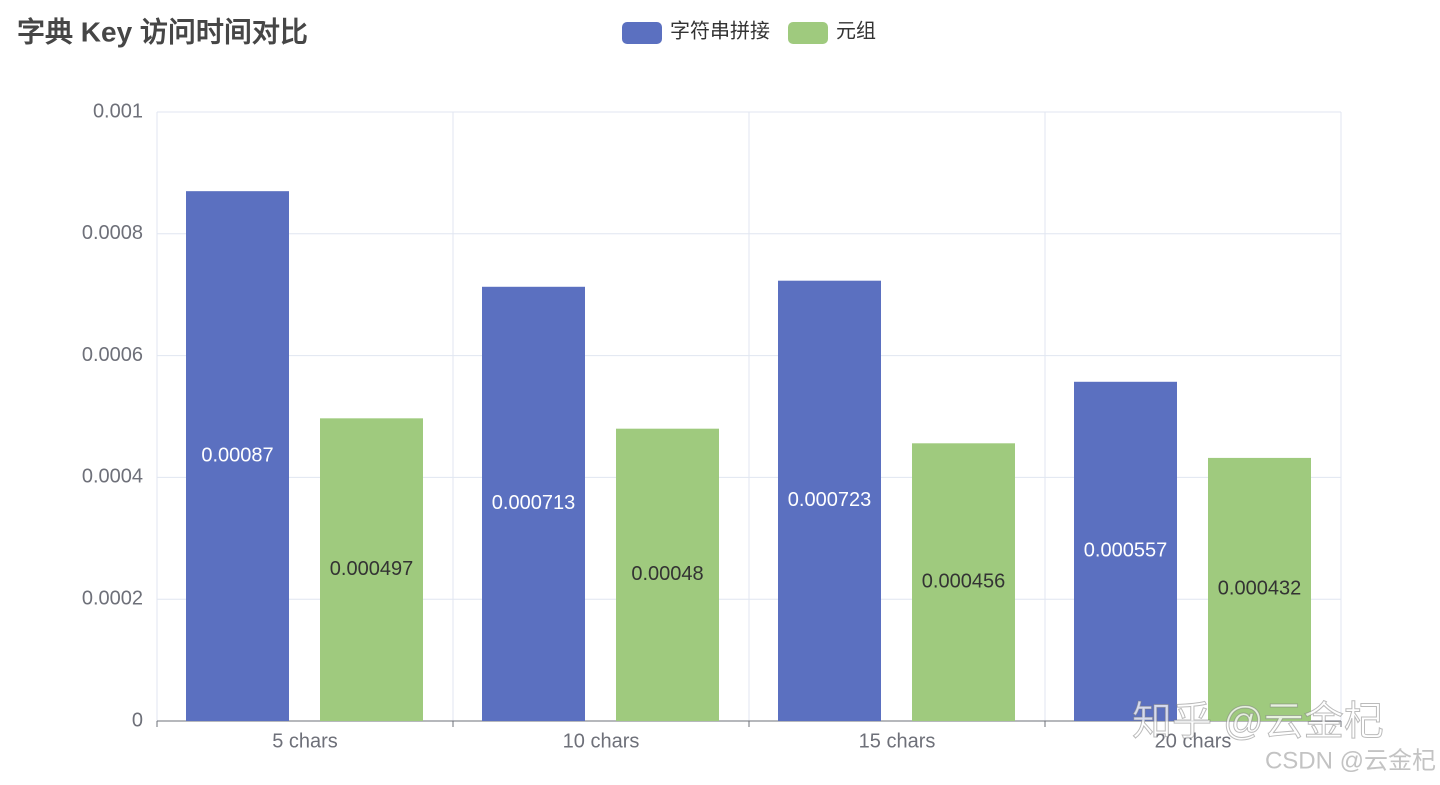 The height and width of the screenshot is (785, 1440). I want to click on watermark: CSDN @云金杞, so click(1350, 760).